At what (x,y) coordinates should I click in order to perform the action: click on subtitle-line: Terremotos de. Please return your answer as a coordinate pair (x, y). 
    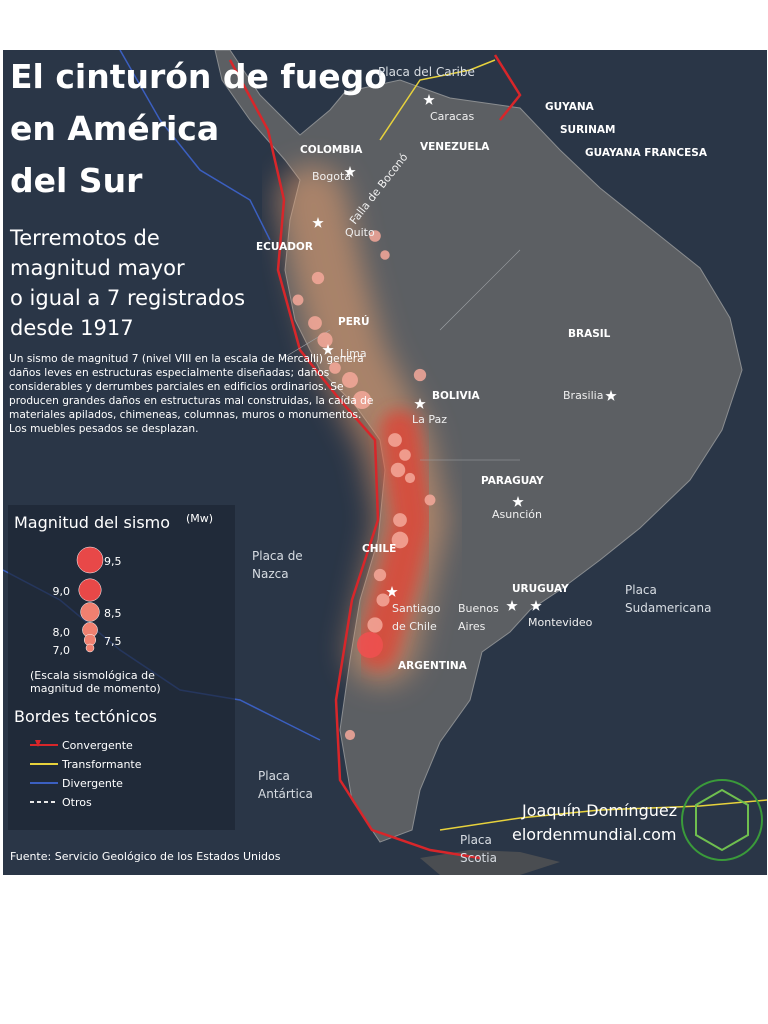
    Looking at the image, I should click on (84, 238).